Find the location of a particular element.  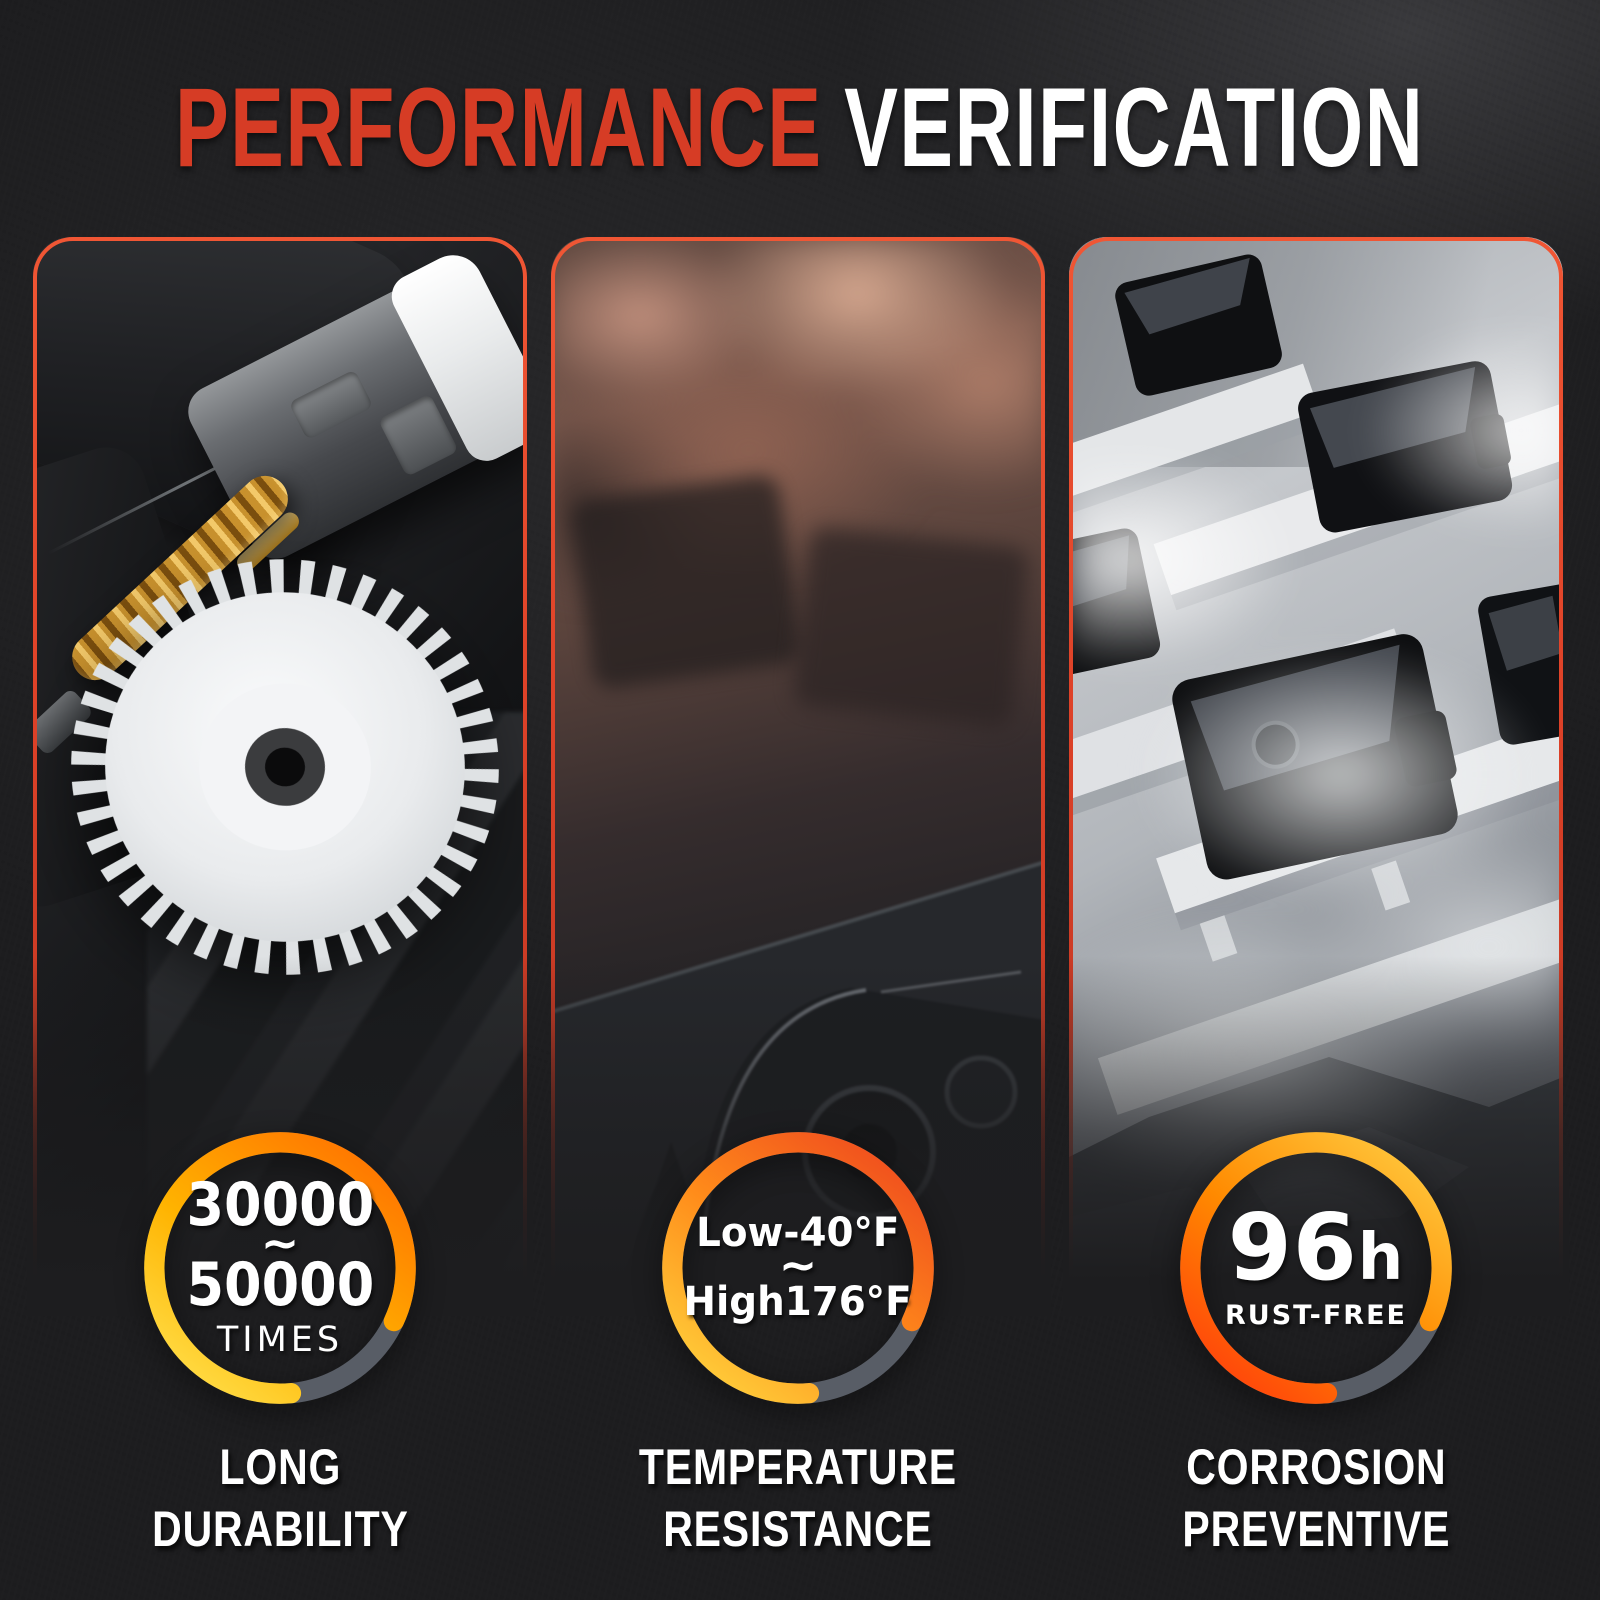

title-rest: VERIFICATION is located at coordinates (1134, 127).